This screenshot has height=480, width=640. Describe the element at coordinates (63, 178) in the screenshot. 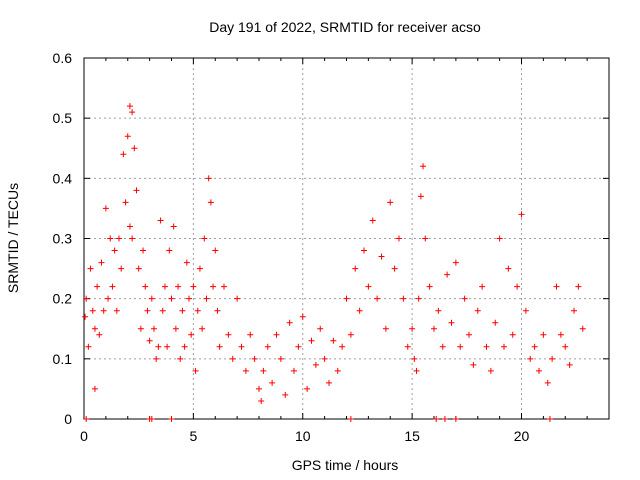

I see `y-tick-label: 0.4` at that location.